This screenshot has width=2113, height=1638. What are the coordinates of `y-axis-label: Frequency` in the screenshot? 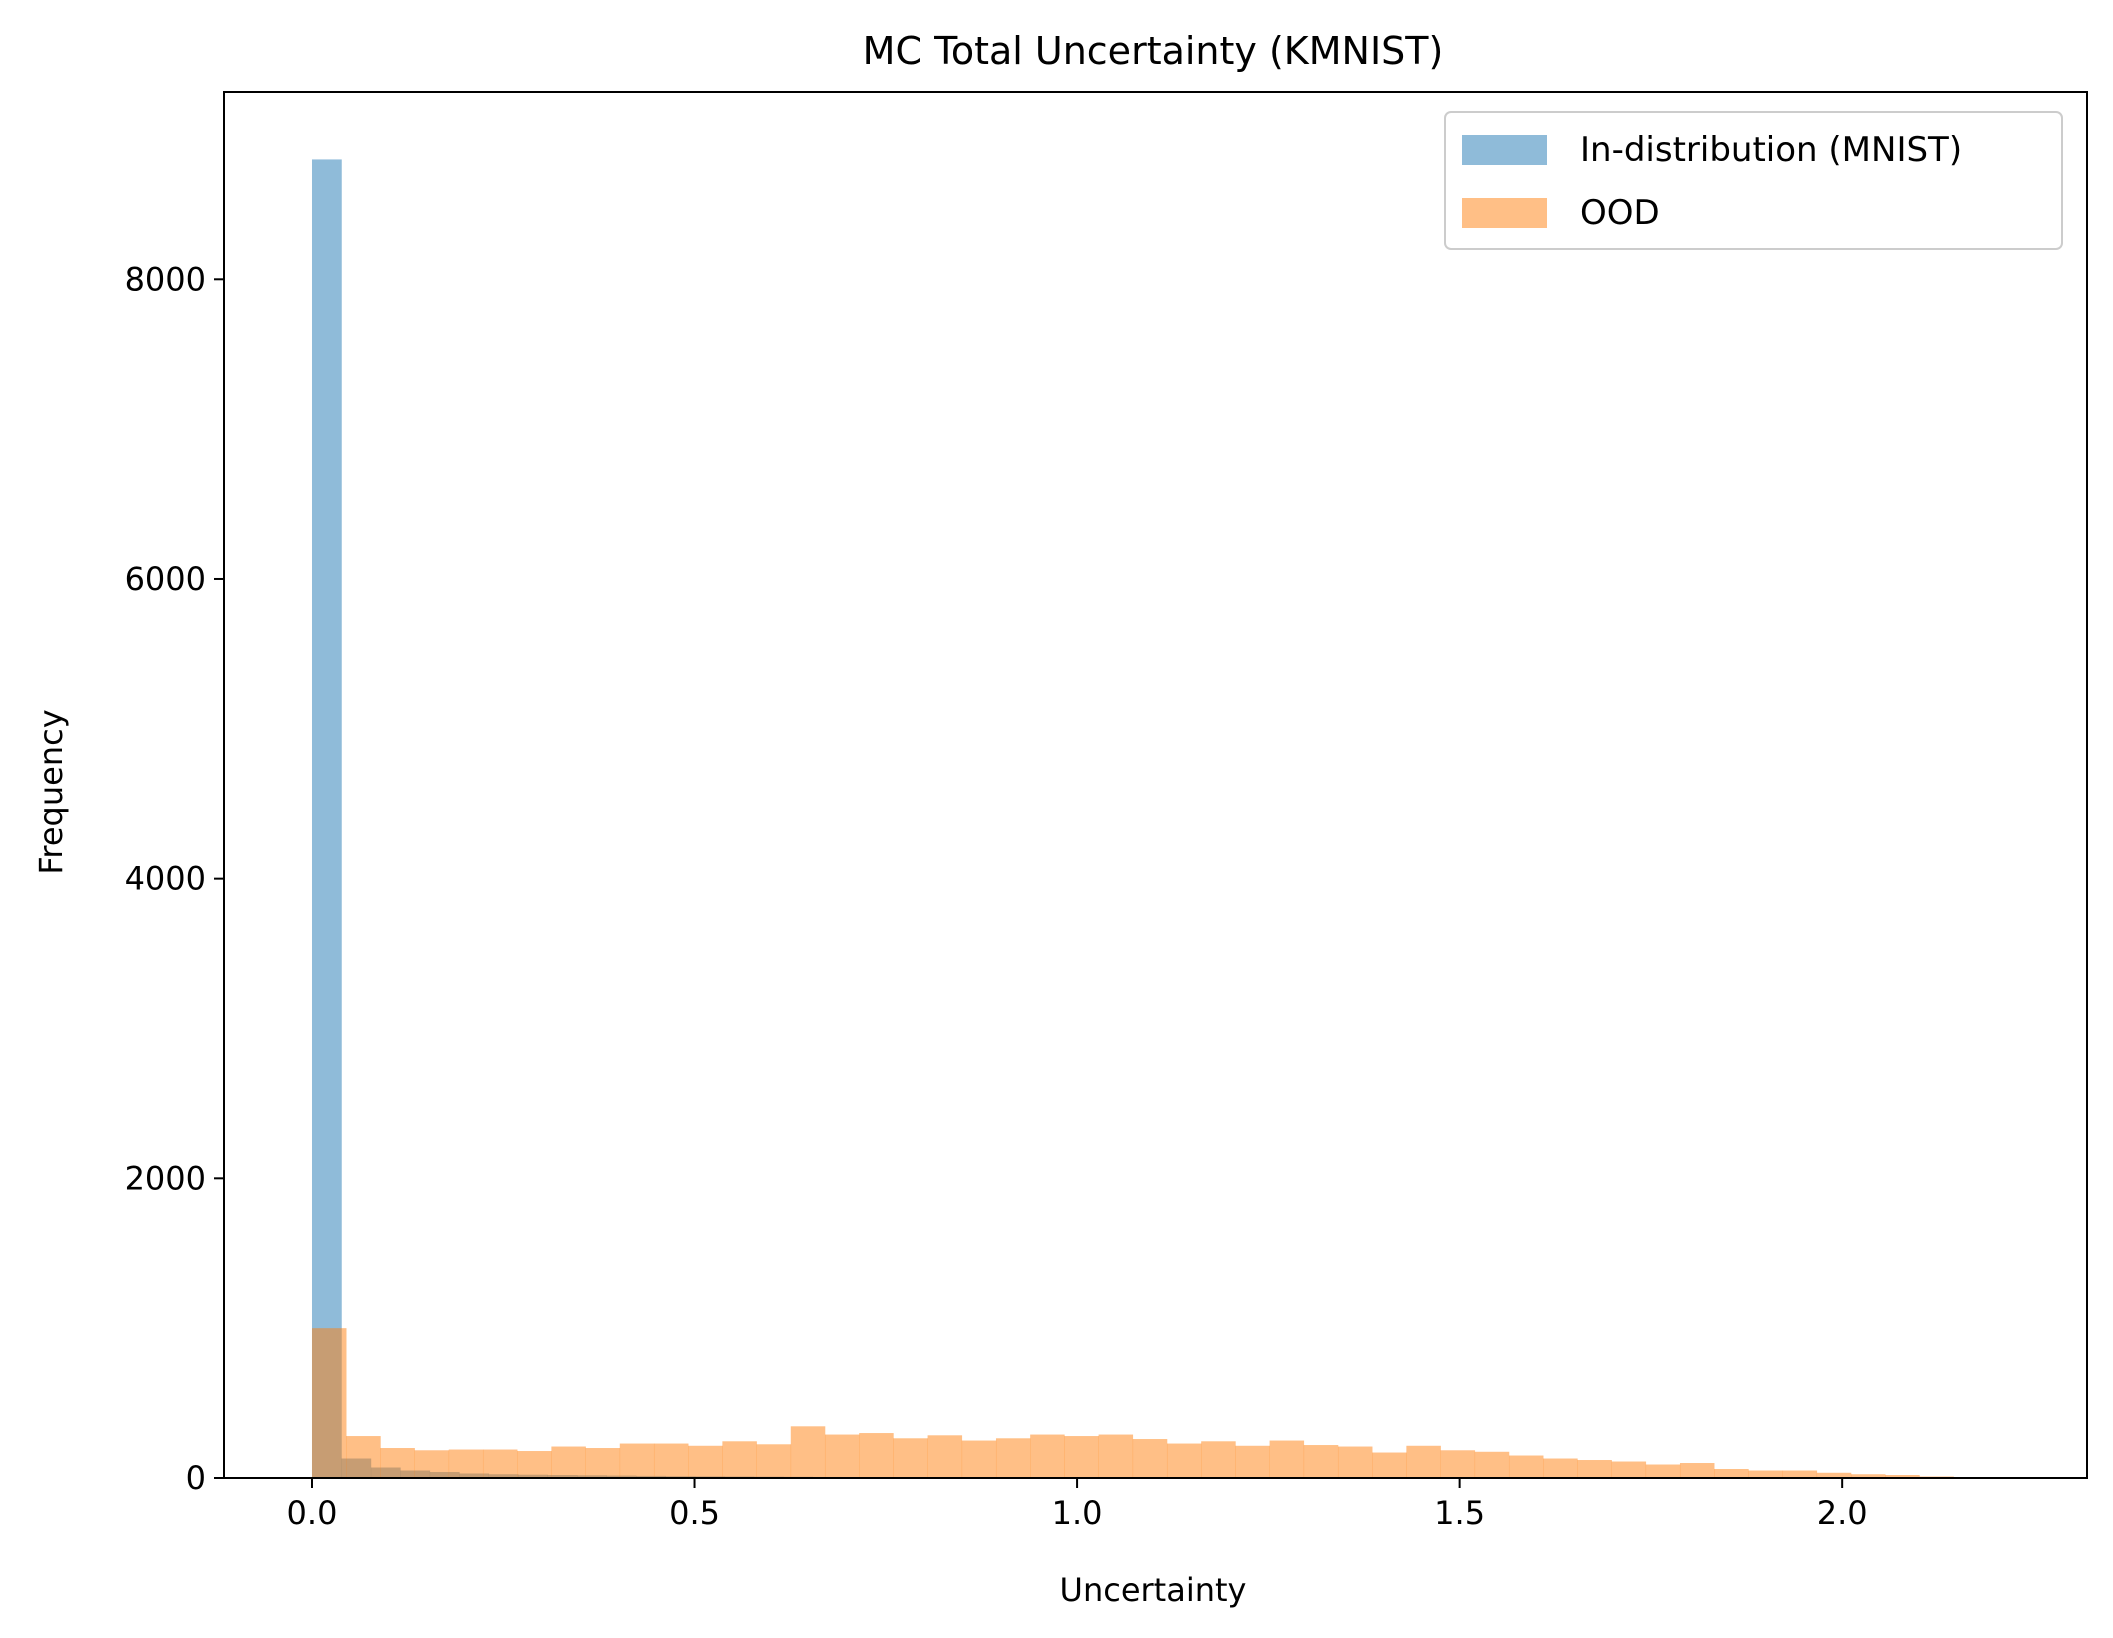 It's located at (51, 791).